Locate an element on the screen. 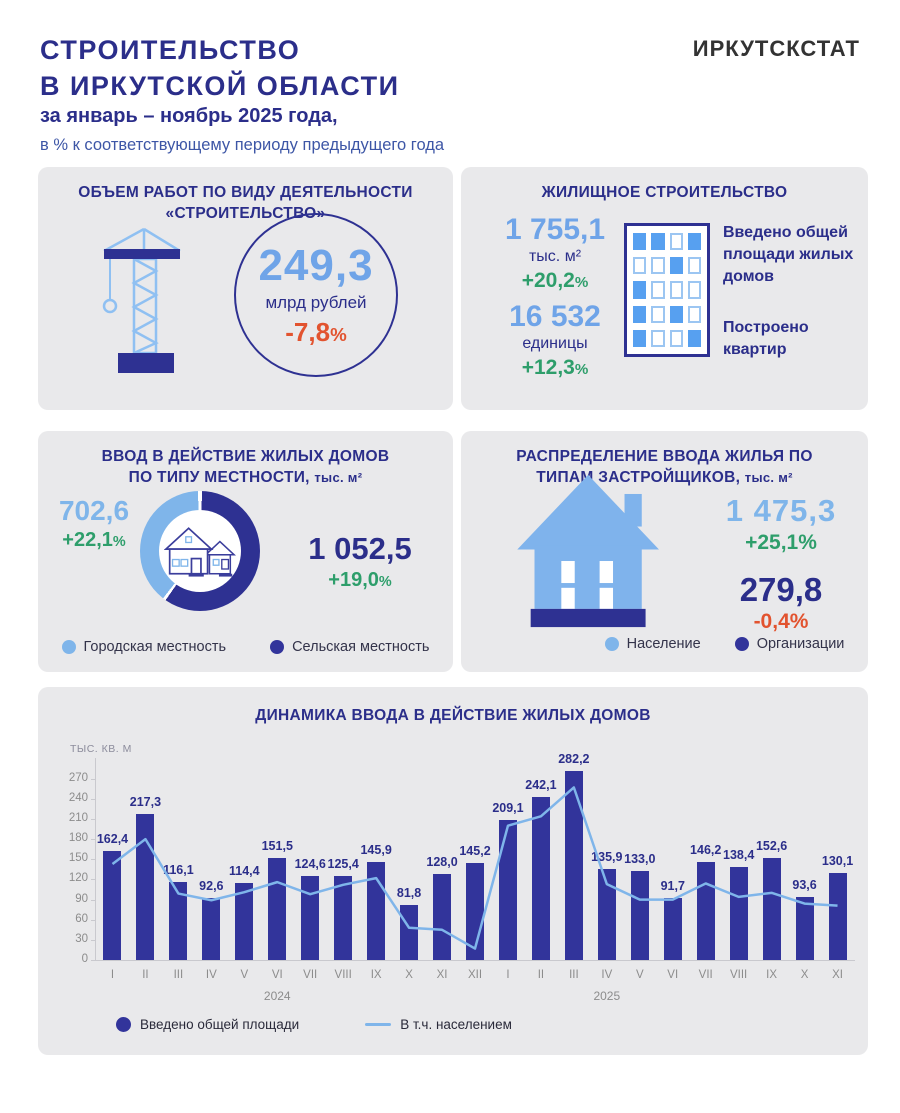  bar-label: 209,1 is located at coordinates (508, 807).